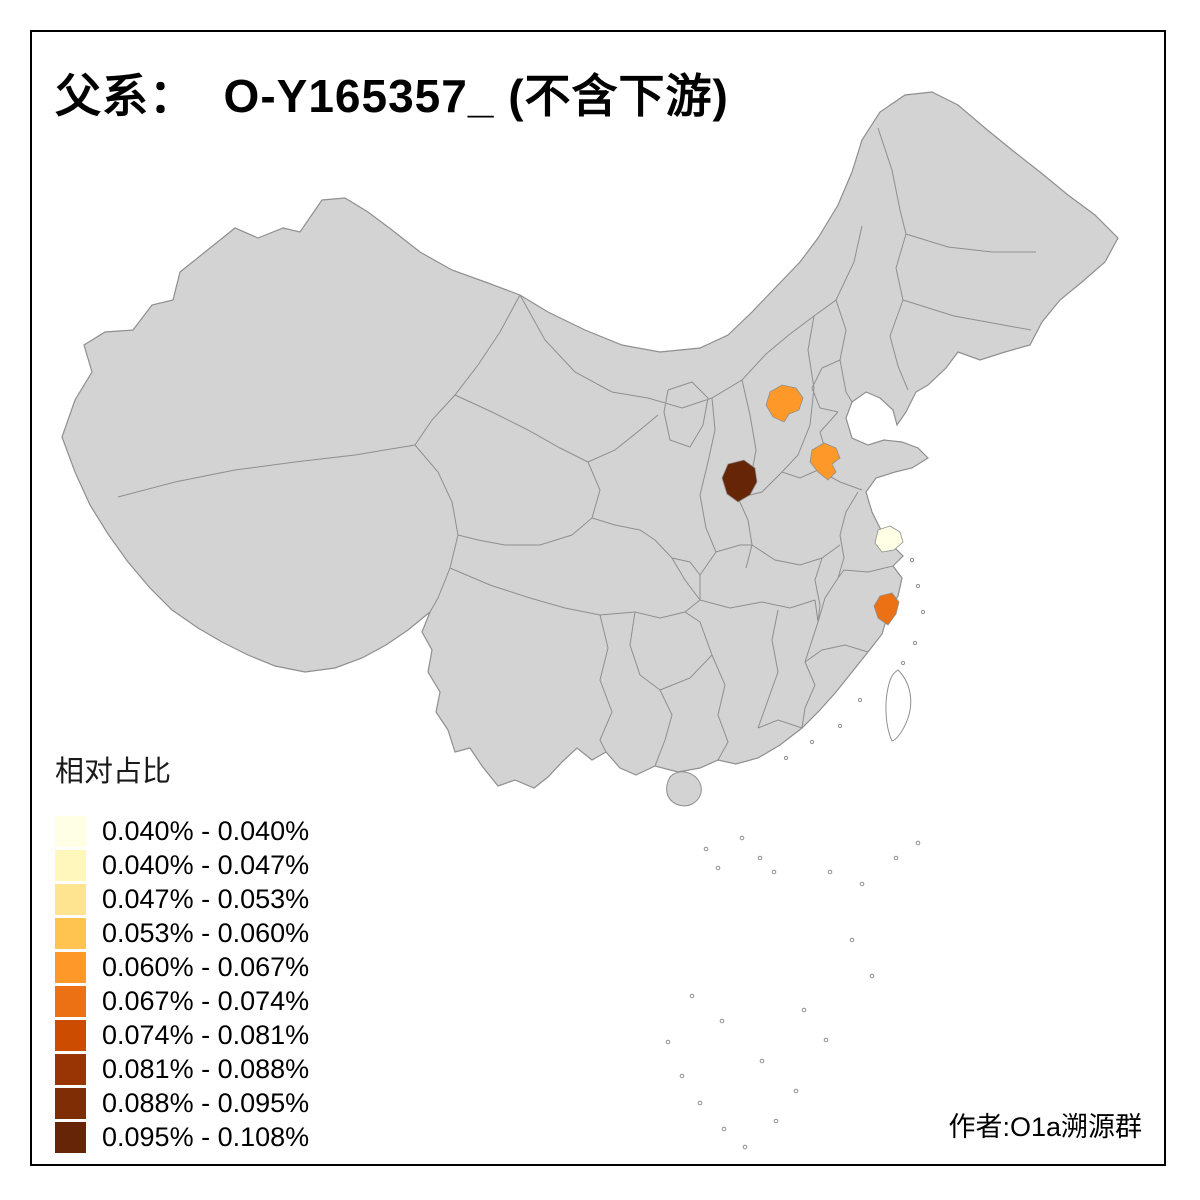 This screenshot has height=1200, width=1200. Describe the element at coordinates (886, 609) in the screenshot. I see `highlight-zhejiang-east` at that location.